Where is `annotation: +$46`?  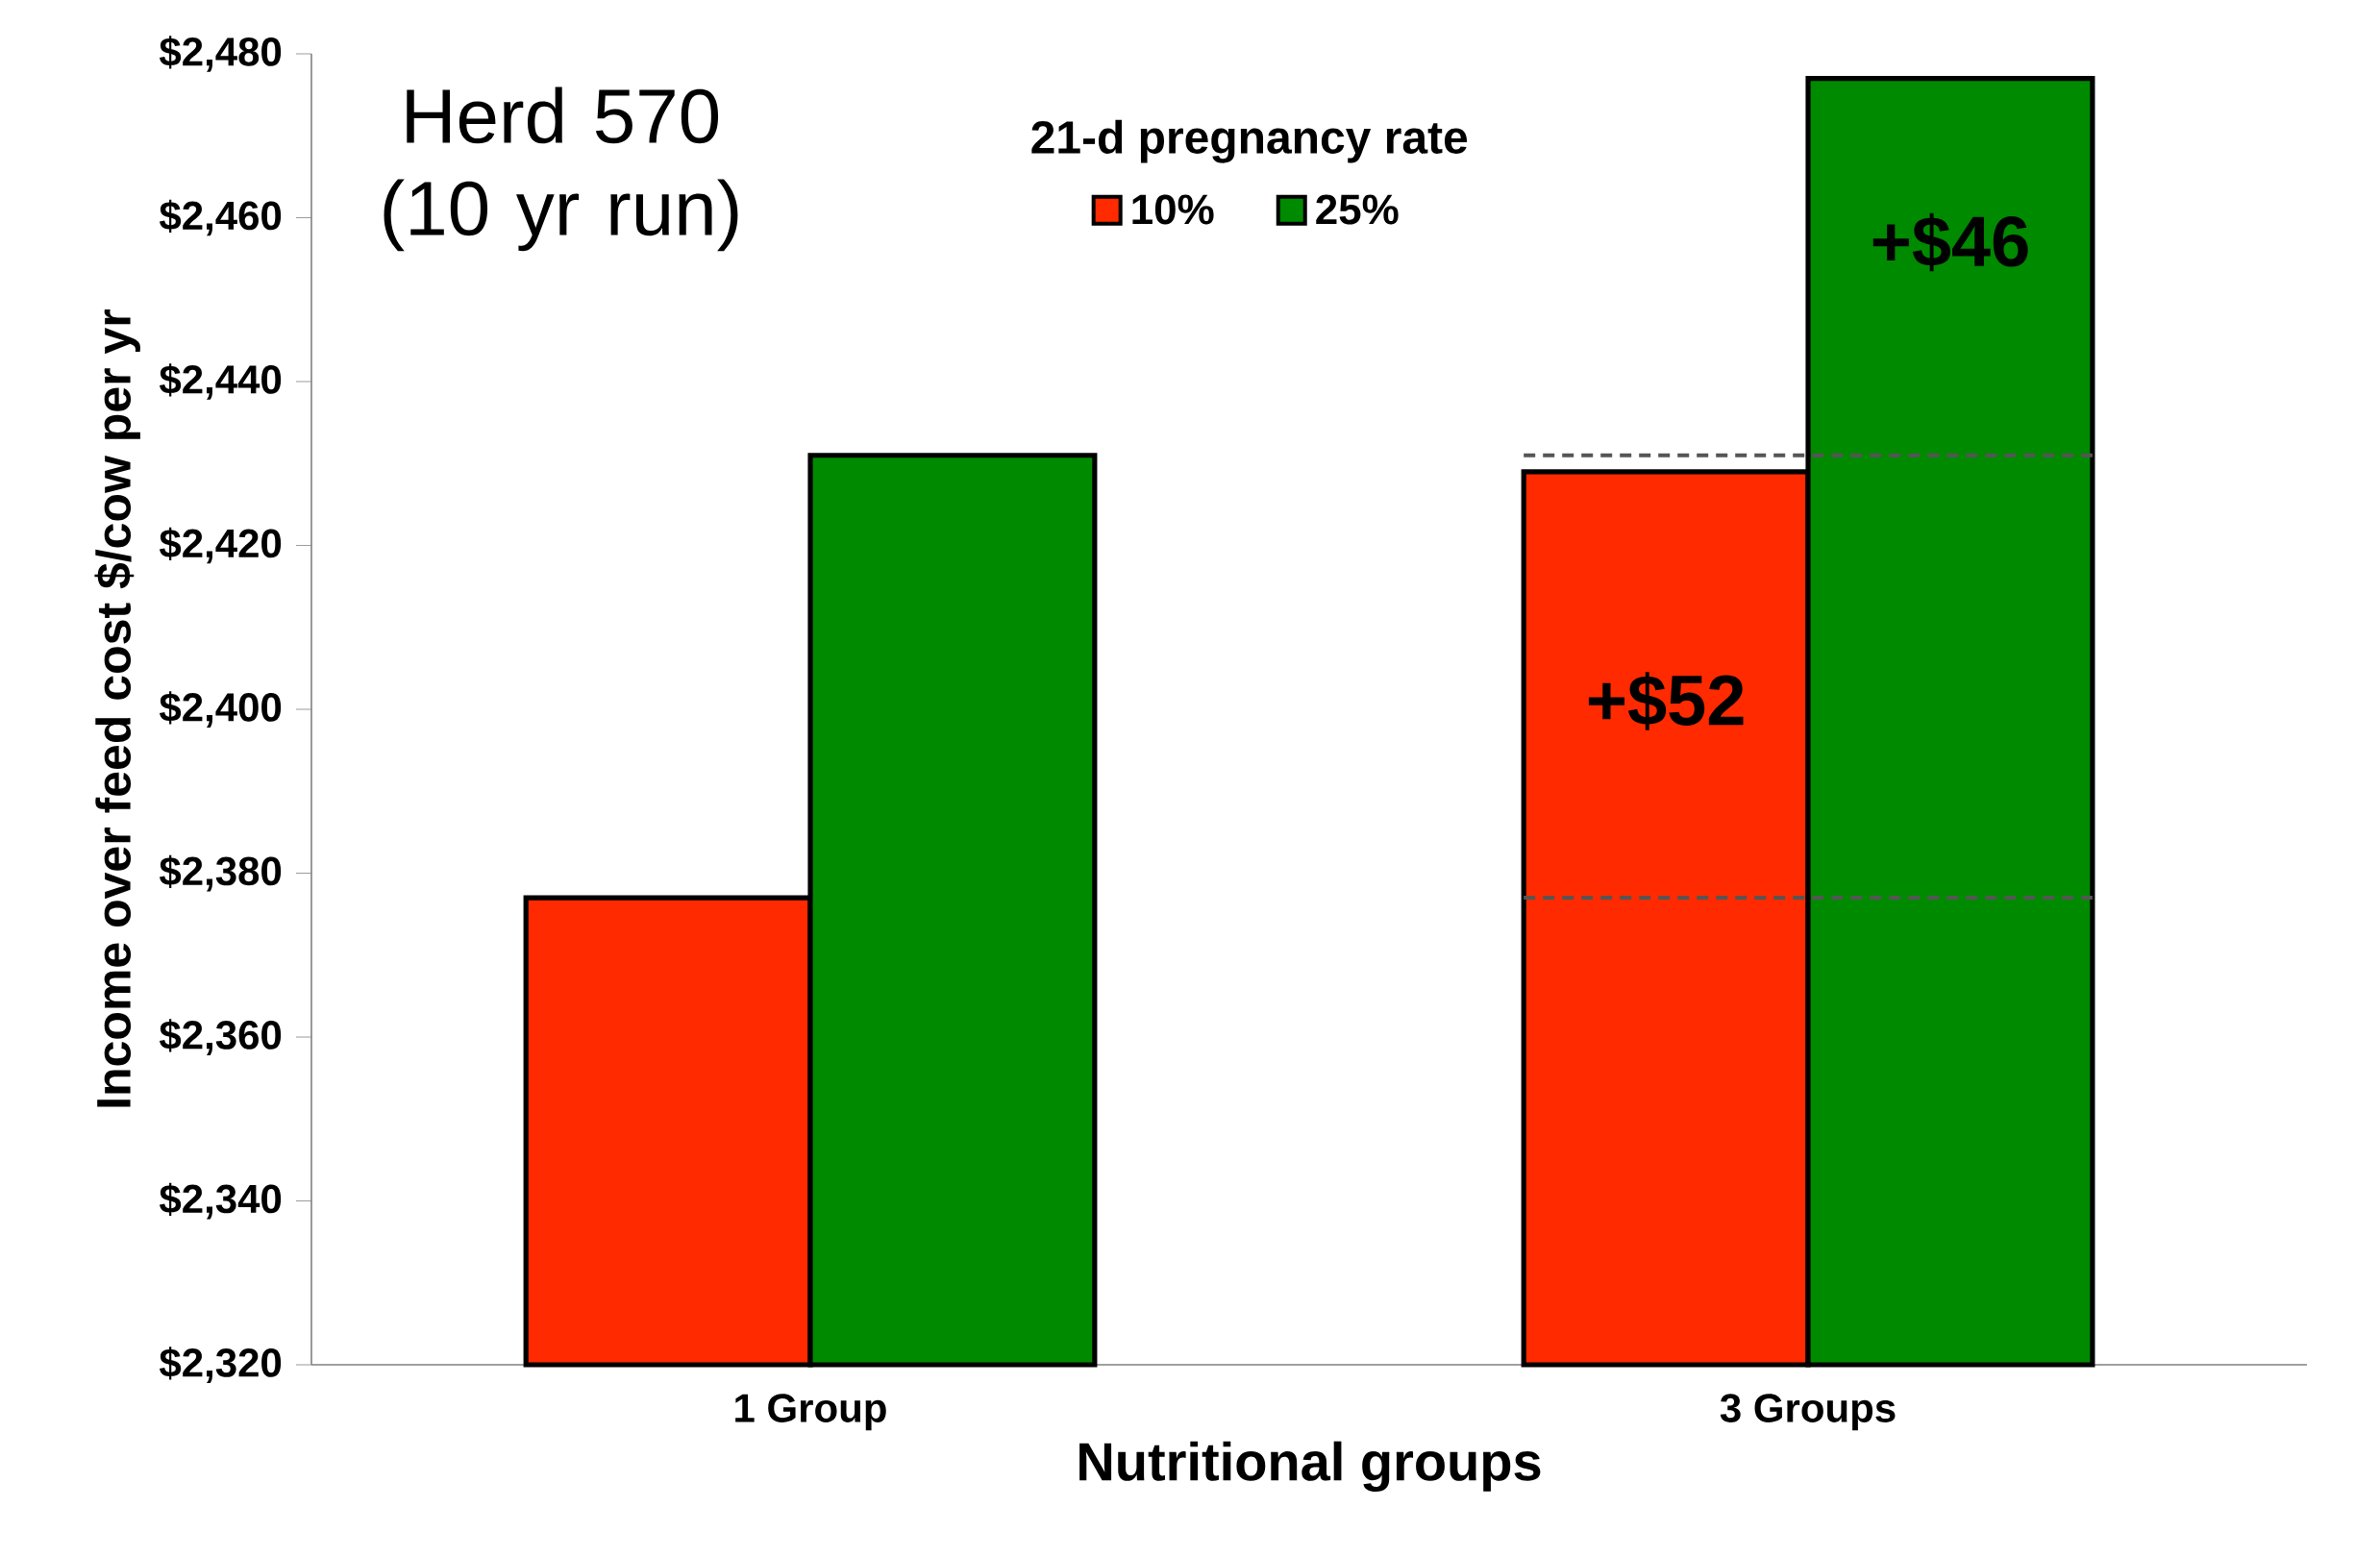
annotation: +$46 is located at coordinates (1950, 242).